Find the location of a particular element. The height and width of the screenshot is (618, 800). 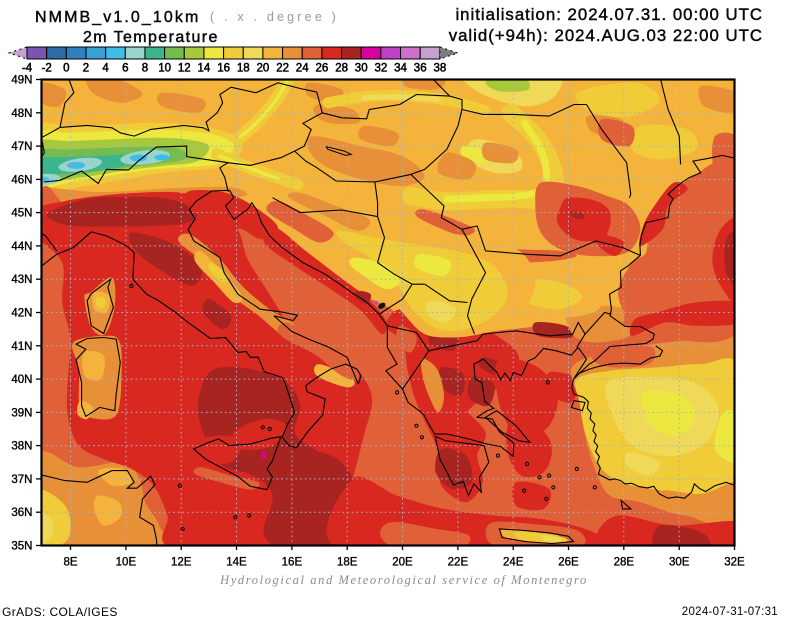

svg-text: 43N is located at coordinates (21, 280).